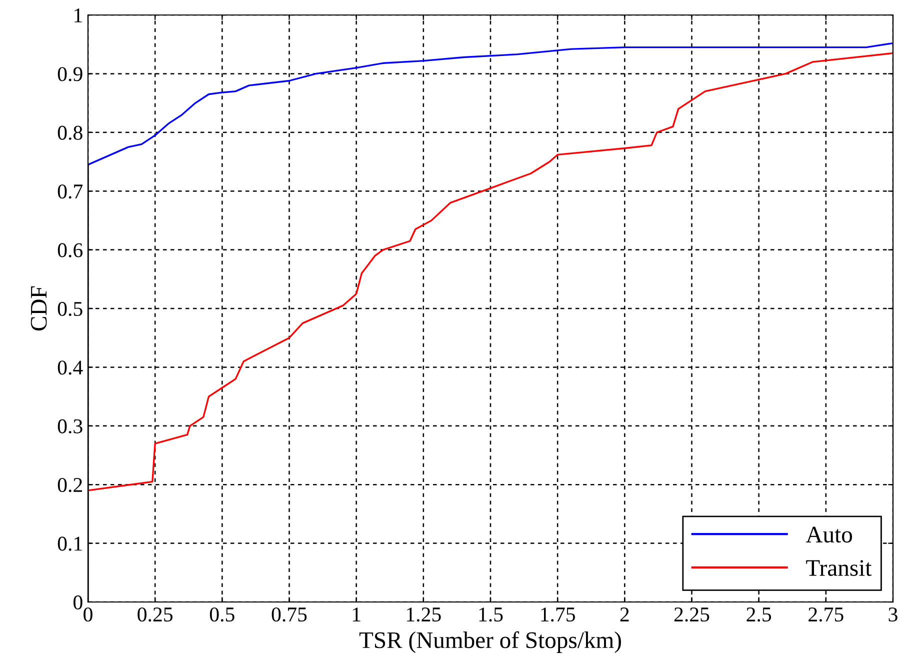  Describe the element at coordinates (289, 614) in the screenshot. I see `x-tick-label: 0.75` at that location.